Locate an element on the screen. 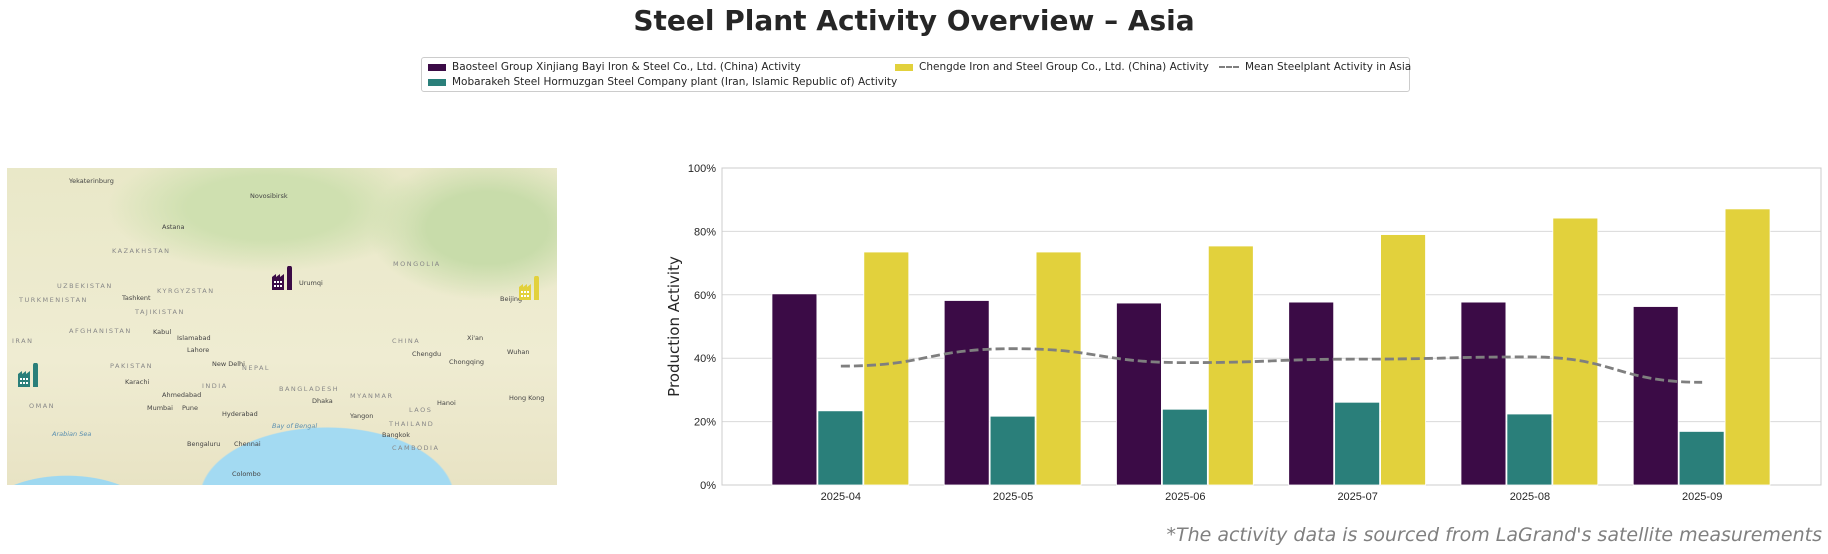  map-sea-label: Arabian Sea is located at coordinates (72, 434).